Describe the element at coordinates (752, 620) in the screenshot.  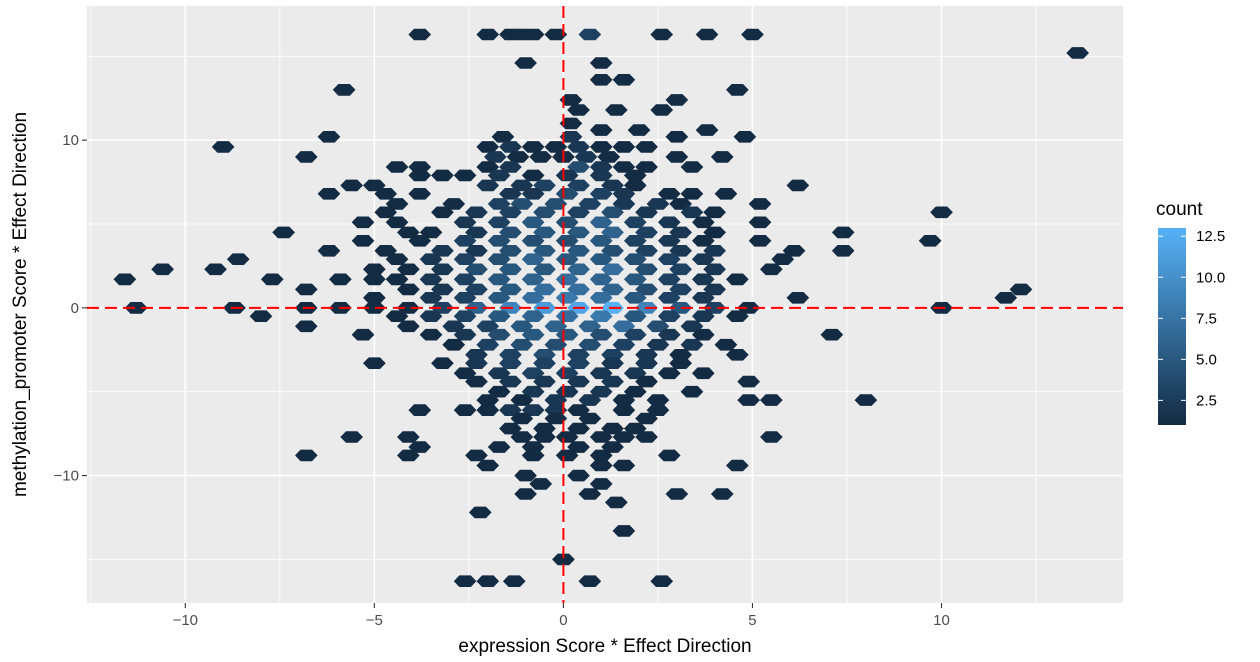
I see `x-tick-label: 5` at that location.